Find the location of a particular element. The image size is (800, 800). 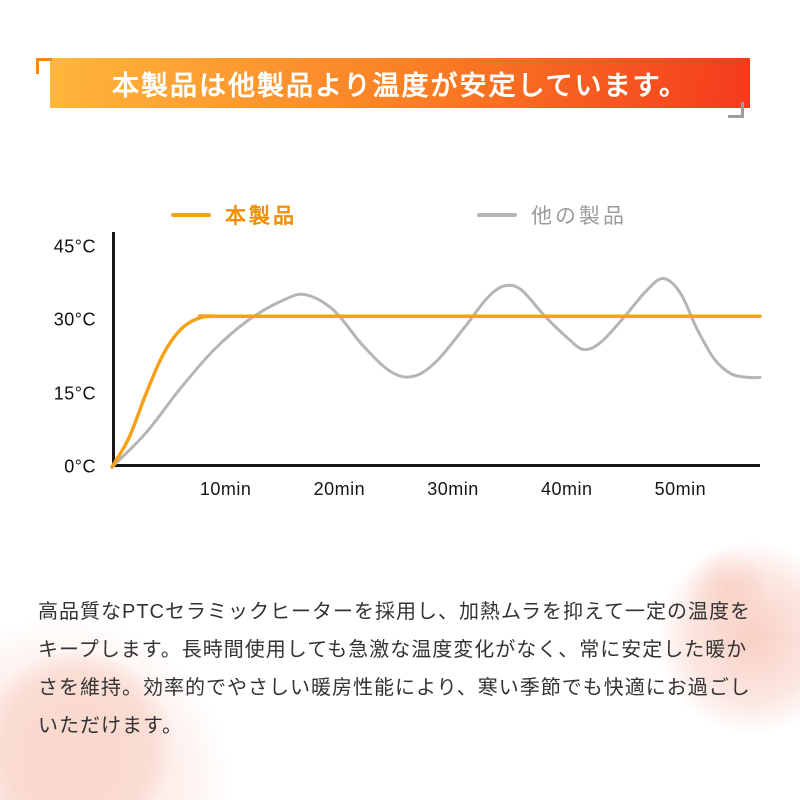

legend-line-orange-icon is located at coordinates (191, 215).